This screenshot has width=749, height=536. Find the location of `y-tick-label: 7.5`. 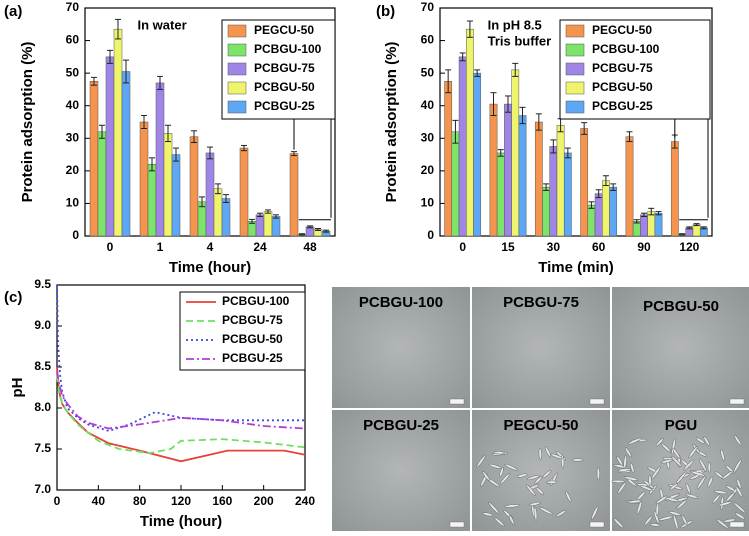

y-tick-label: 7.5 is located at coordinates (42, 448).